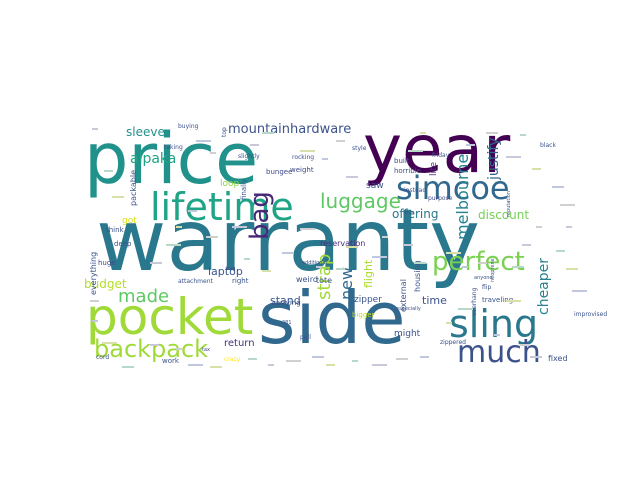 The image size is (640, 480). I want to click on cloud-word: bag, so click(260, 215).